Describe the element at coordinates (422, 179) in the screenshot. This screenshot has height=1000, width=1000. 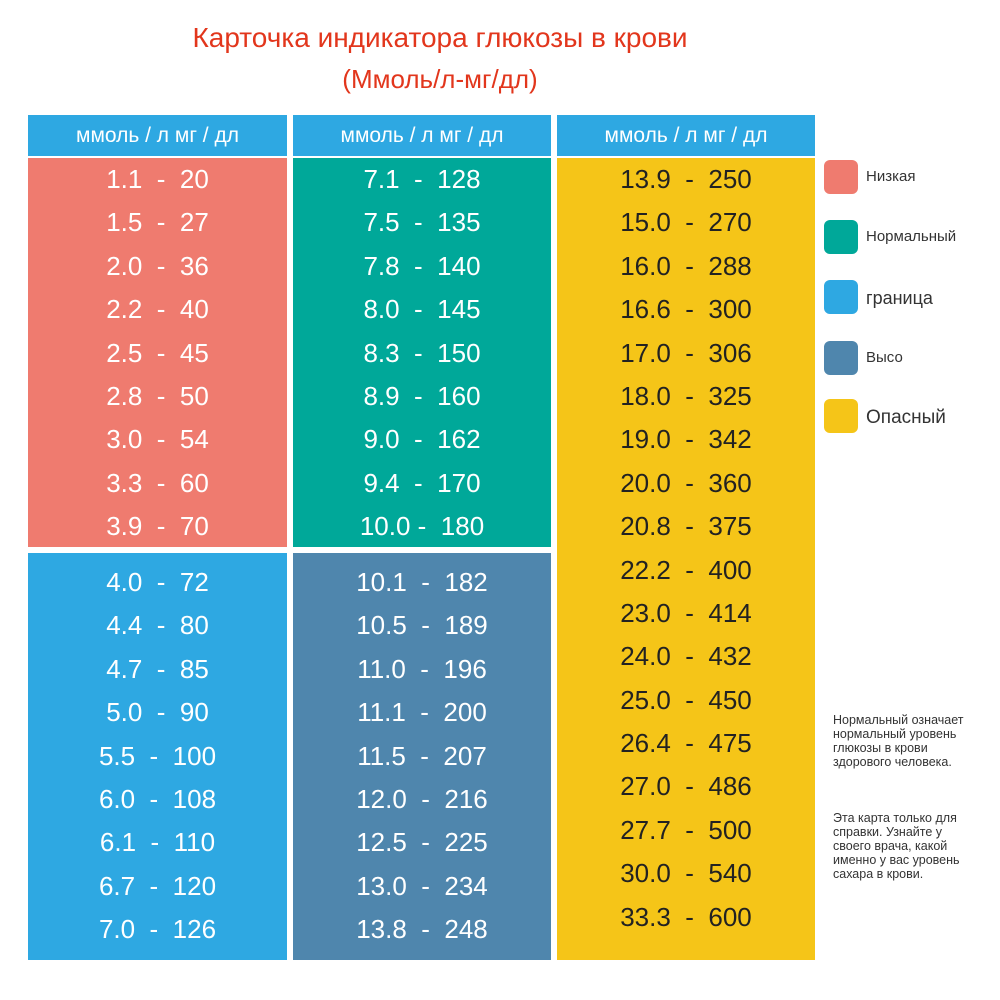
I see `value-row: 7.1 - 128` at that location.